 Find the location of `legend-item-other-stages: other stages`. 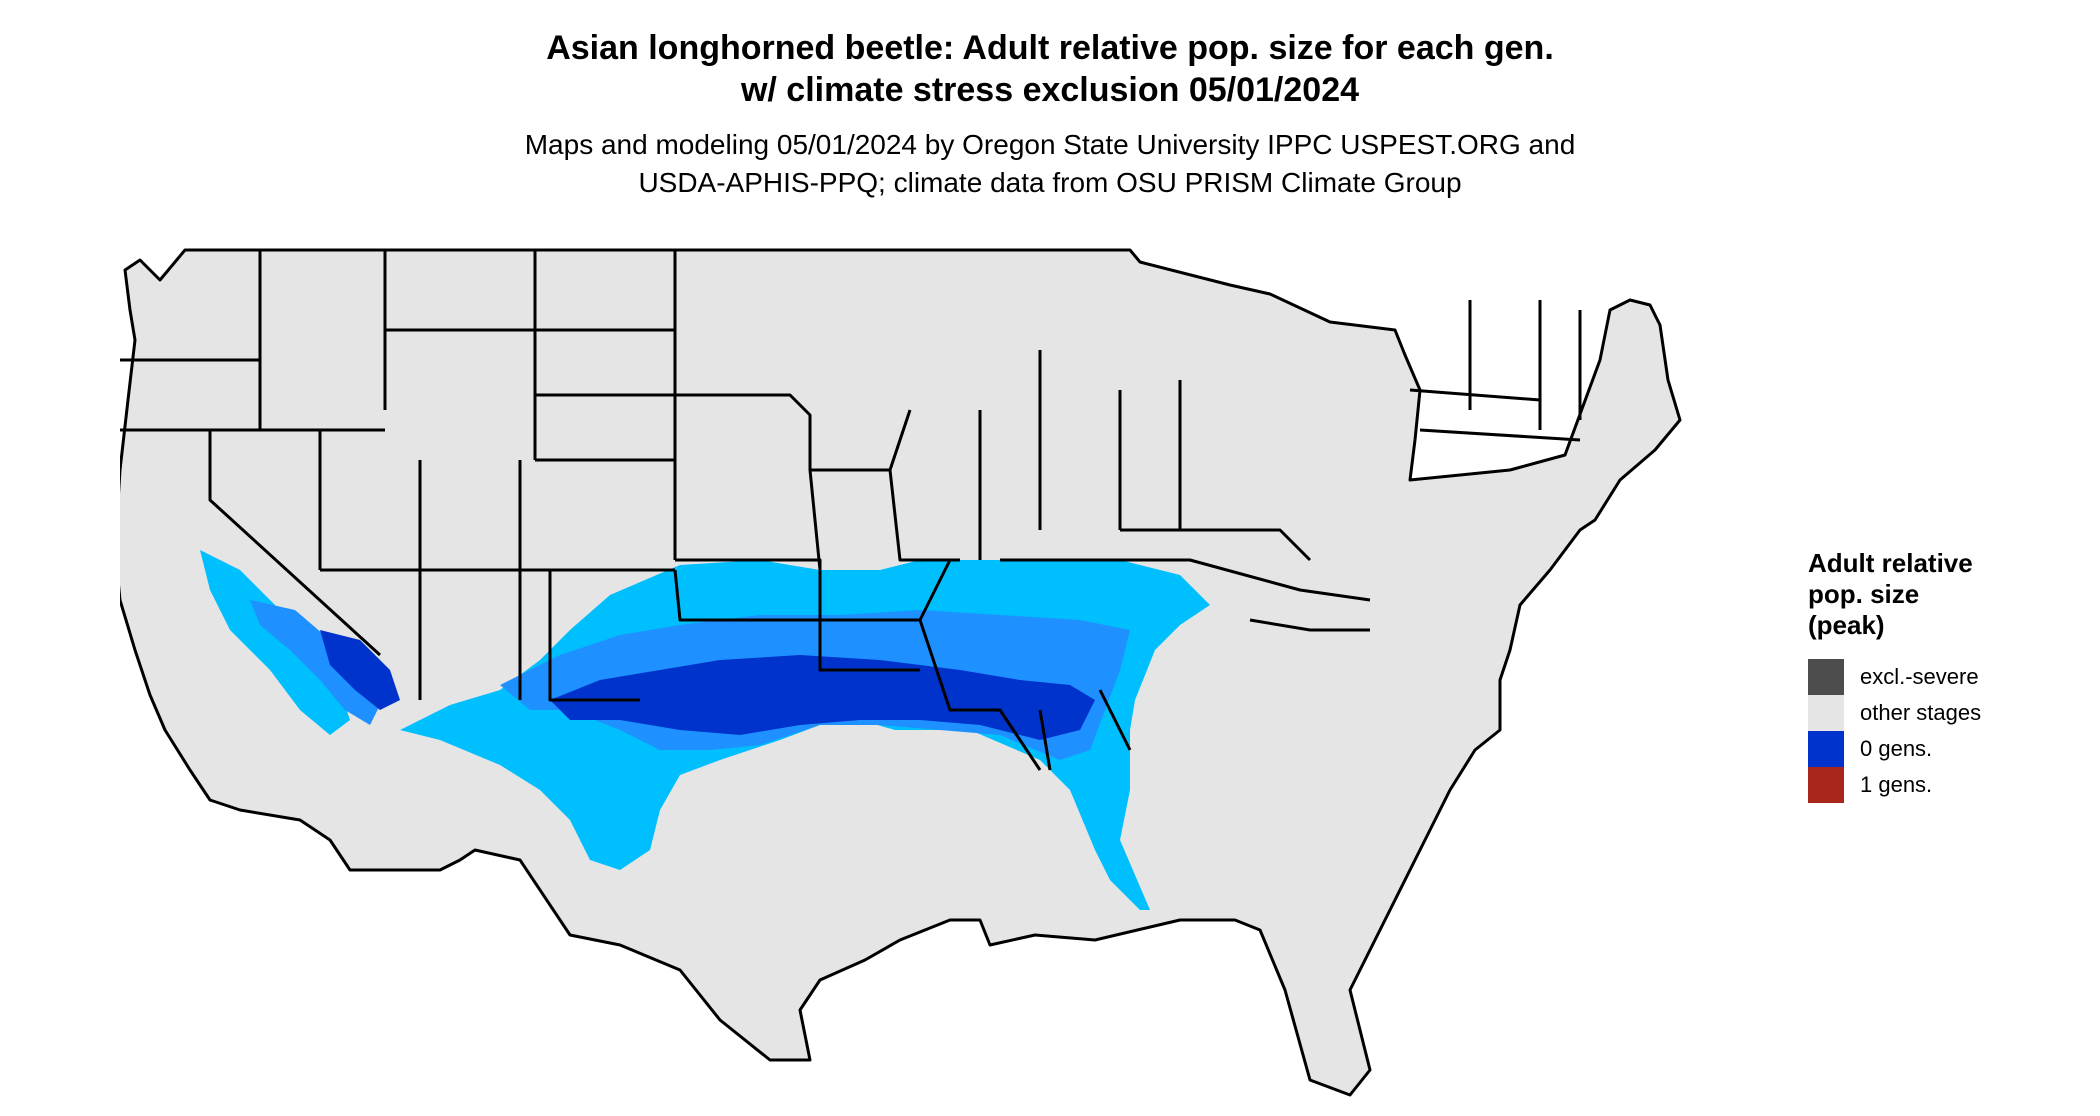

legend-item-other-stages: other stages is located at coordinates (1948, 713).